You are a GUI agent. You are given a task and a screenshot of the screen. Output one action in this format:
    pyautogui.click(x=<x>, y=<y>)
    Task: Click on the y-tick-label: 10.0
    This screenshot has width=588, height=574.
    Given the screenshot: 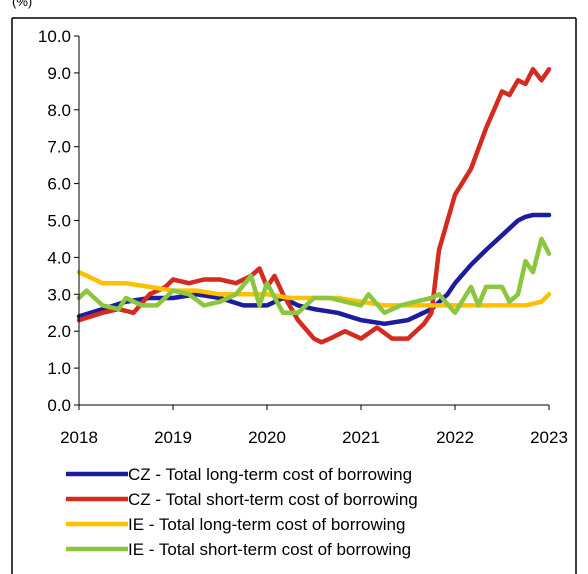 What is the action you would take?
    pyautogui.click(x=54, y=36)
    